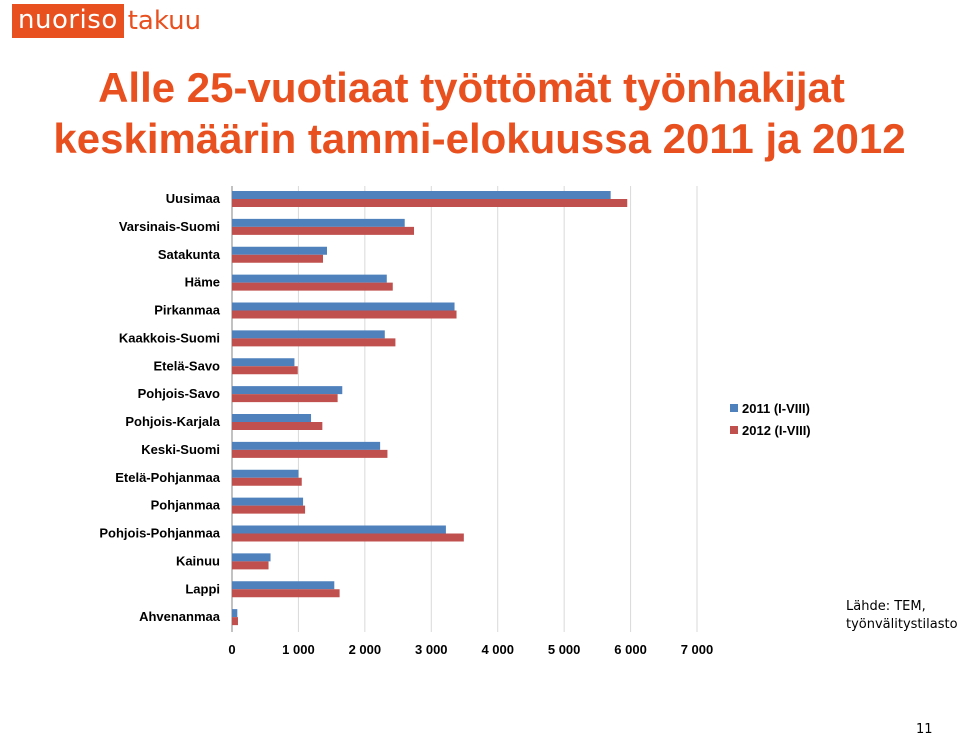  I want to click on tick-label: 0, so click(231, 649).